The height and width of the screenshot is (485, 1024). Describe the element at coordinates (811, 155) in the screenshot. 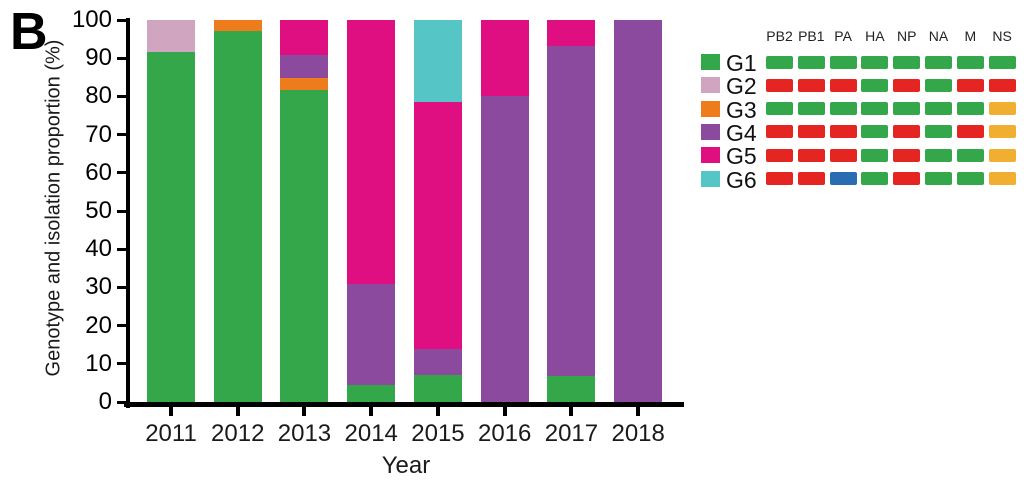

I see `gene-box-g5-pb1` at that location.